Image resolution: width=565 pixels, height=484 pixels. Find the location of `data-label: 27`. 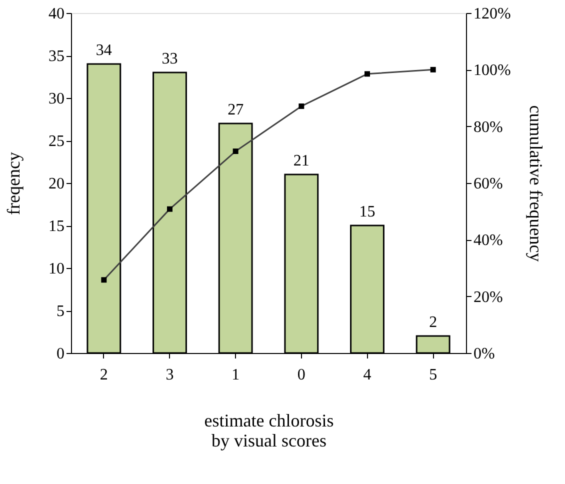

data-label: 27 is located at coordinates (236, 110).